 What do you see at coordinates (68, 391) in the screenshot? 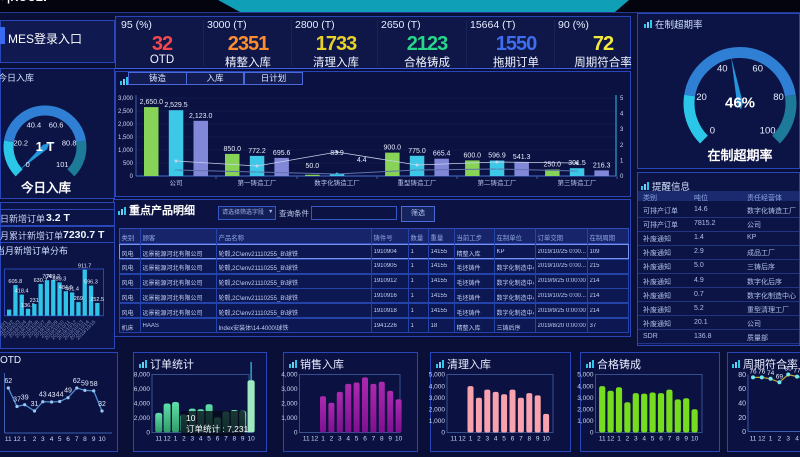
I see `svg-text: 49` at bounding box center [68, 391].